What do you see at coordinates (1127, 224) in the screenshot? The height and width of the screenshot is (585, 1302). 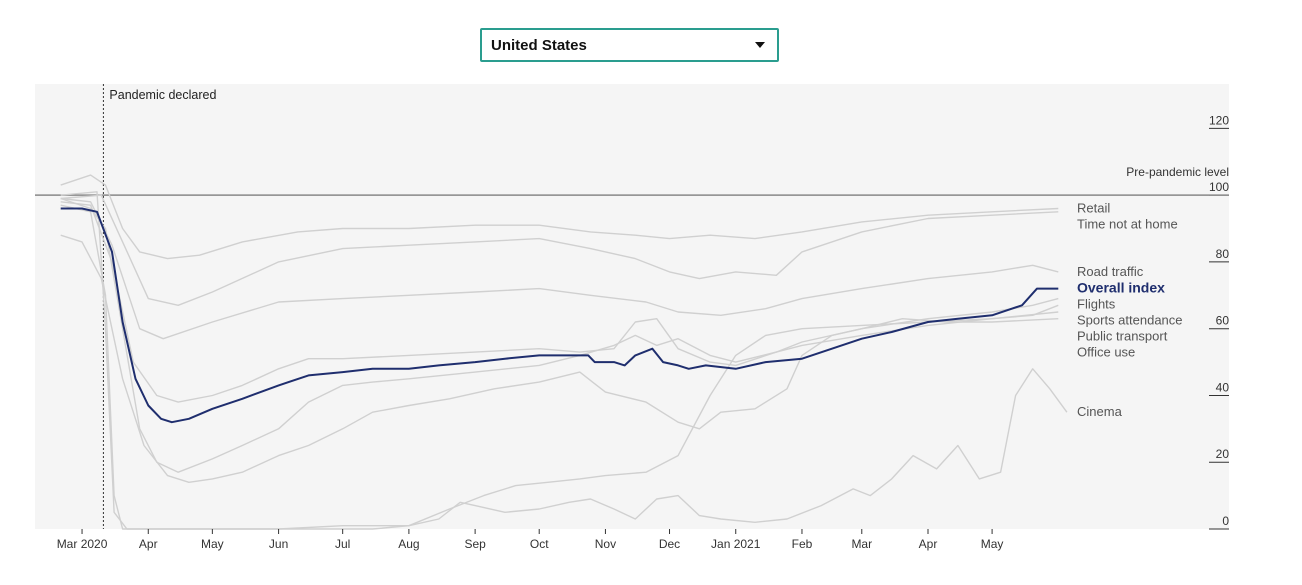 I see `series-label-time-not-at-home: Time not at home` at bounding box center [1127, 224].